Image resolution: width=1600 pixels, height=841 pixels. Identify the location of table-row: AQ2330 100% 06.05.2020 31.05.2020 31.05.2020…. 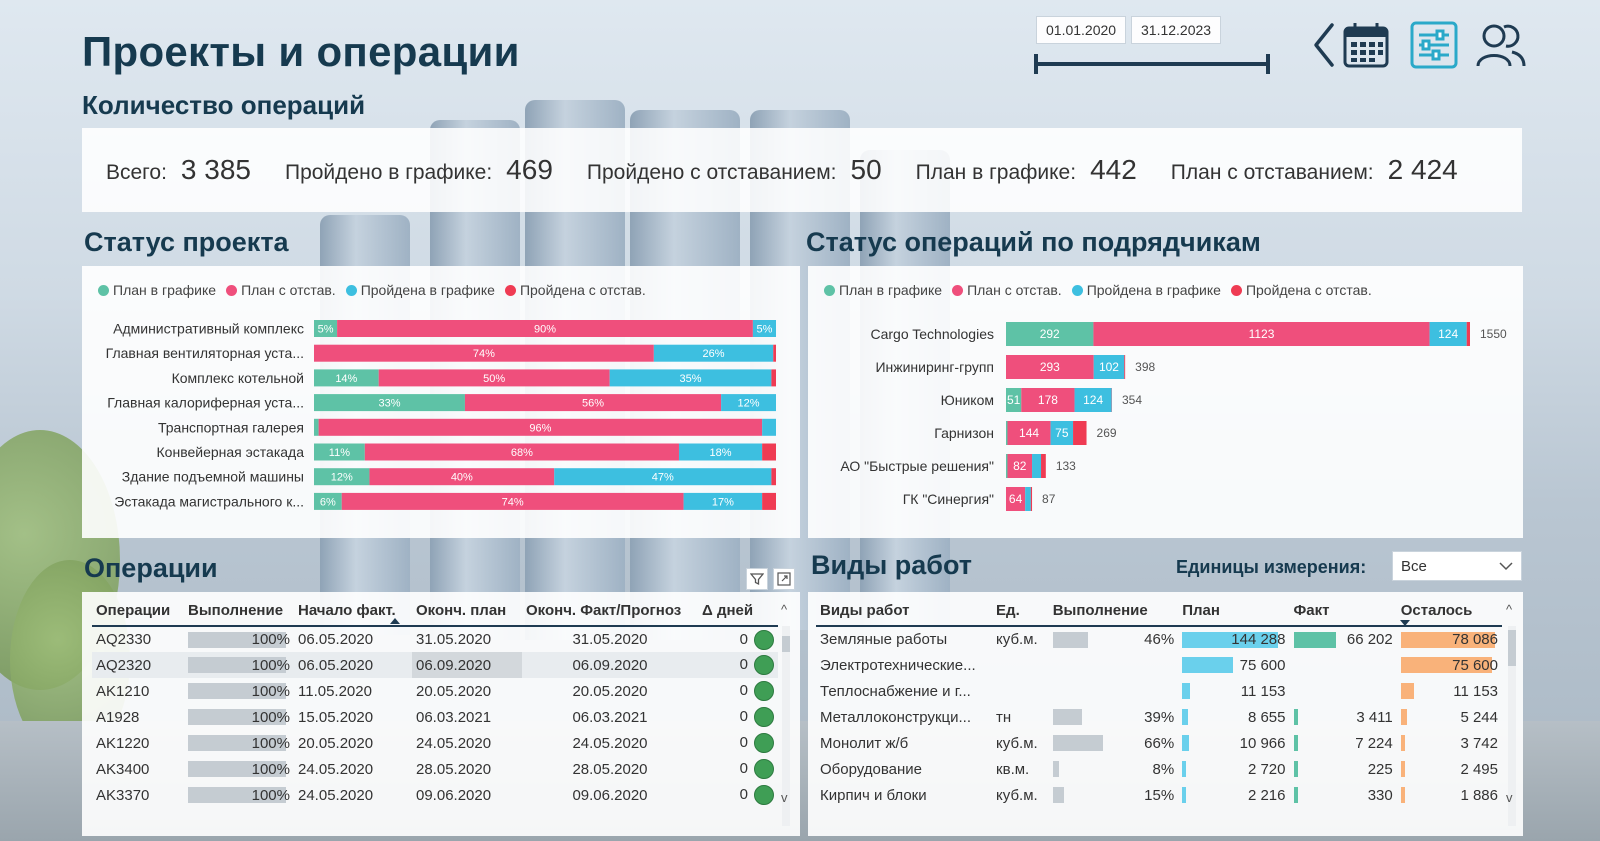
(435, 639).